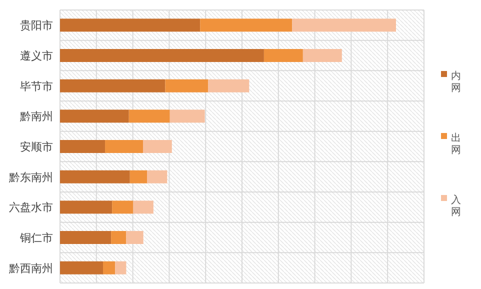 Image resolution: width=481 pixels, height=289 pixels. I want to click on y-tick-label: 黔西南州, so click(30, 268).